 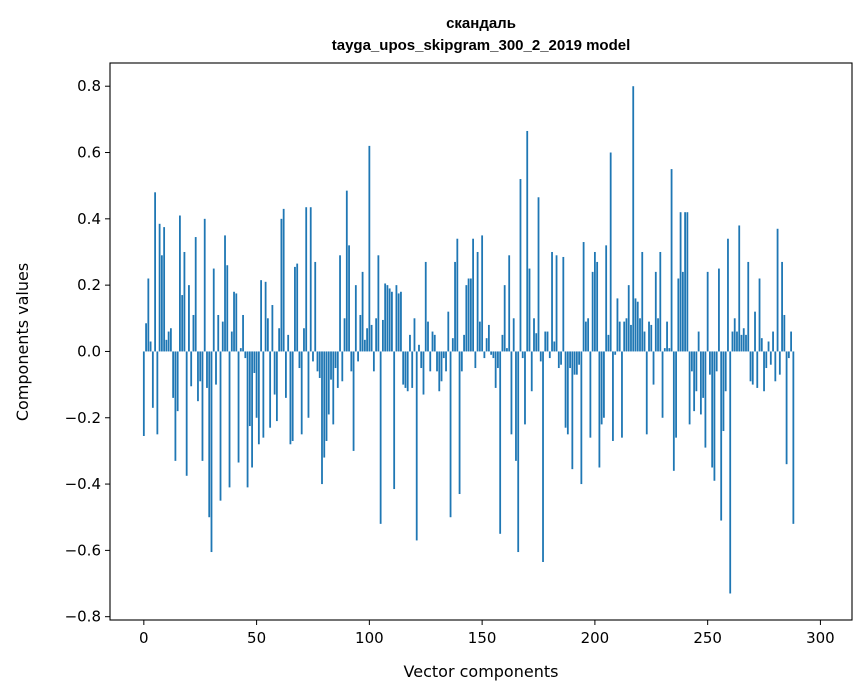 What do you see at coordinates (22, 342) in the screenshot?
I see `y-axis-label: Components values` at bounding box center [22, 342].